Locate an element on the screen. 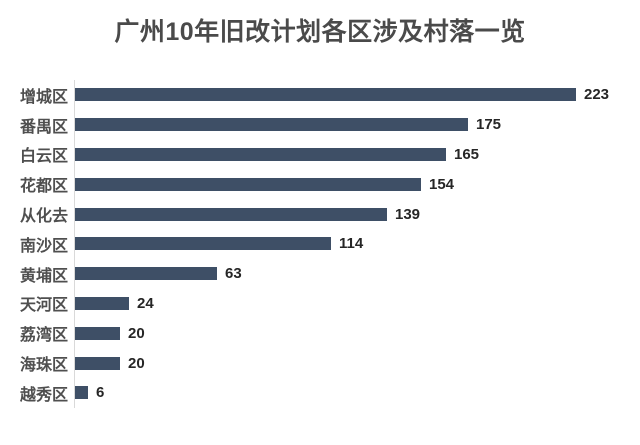 This screenshot has width=640, height=445. bar-row: 南沙区 114 is located at coordinates (320, 243).